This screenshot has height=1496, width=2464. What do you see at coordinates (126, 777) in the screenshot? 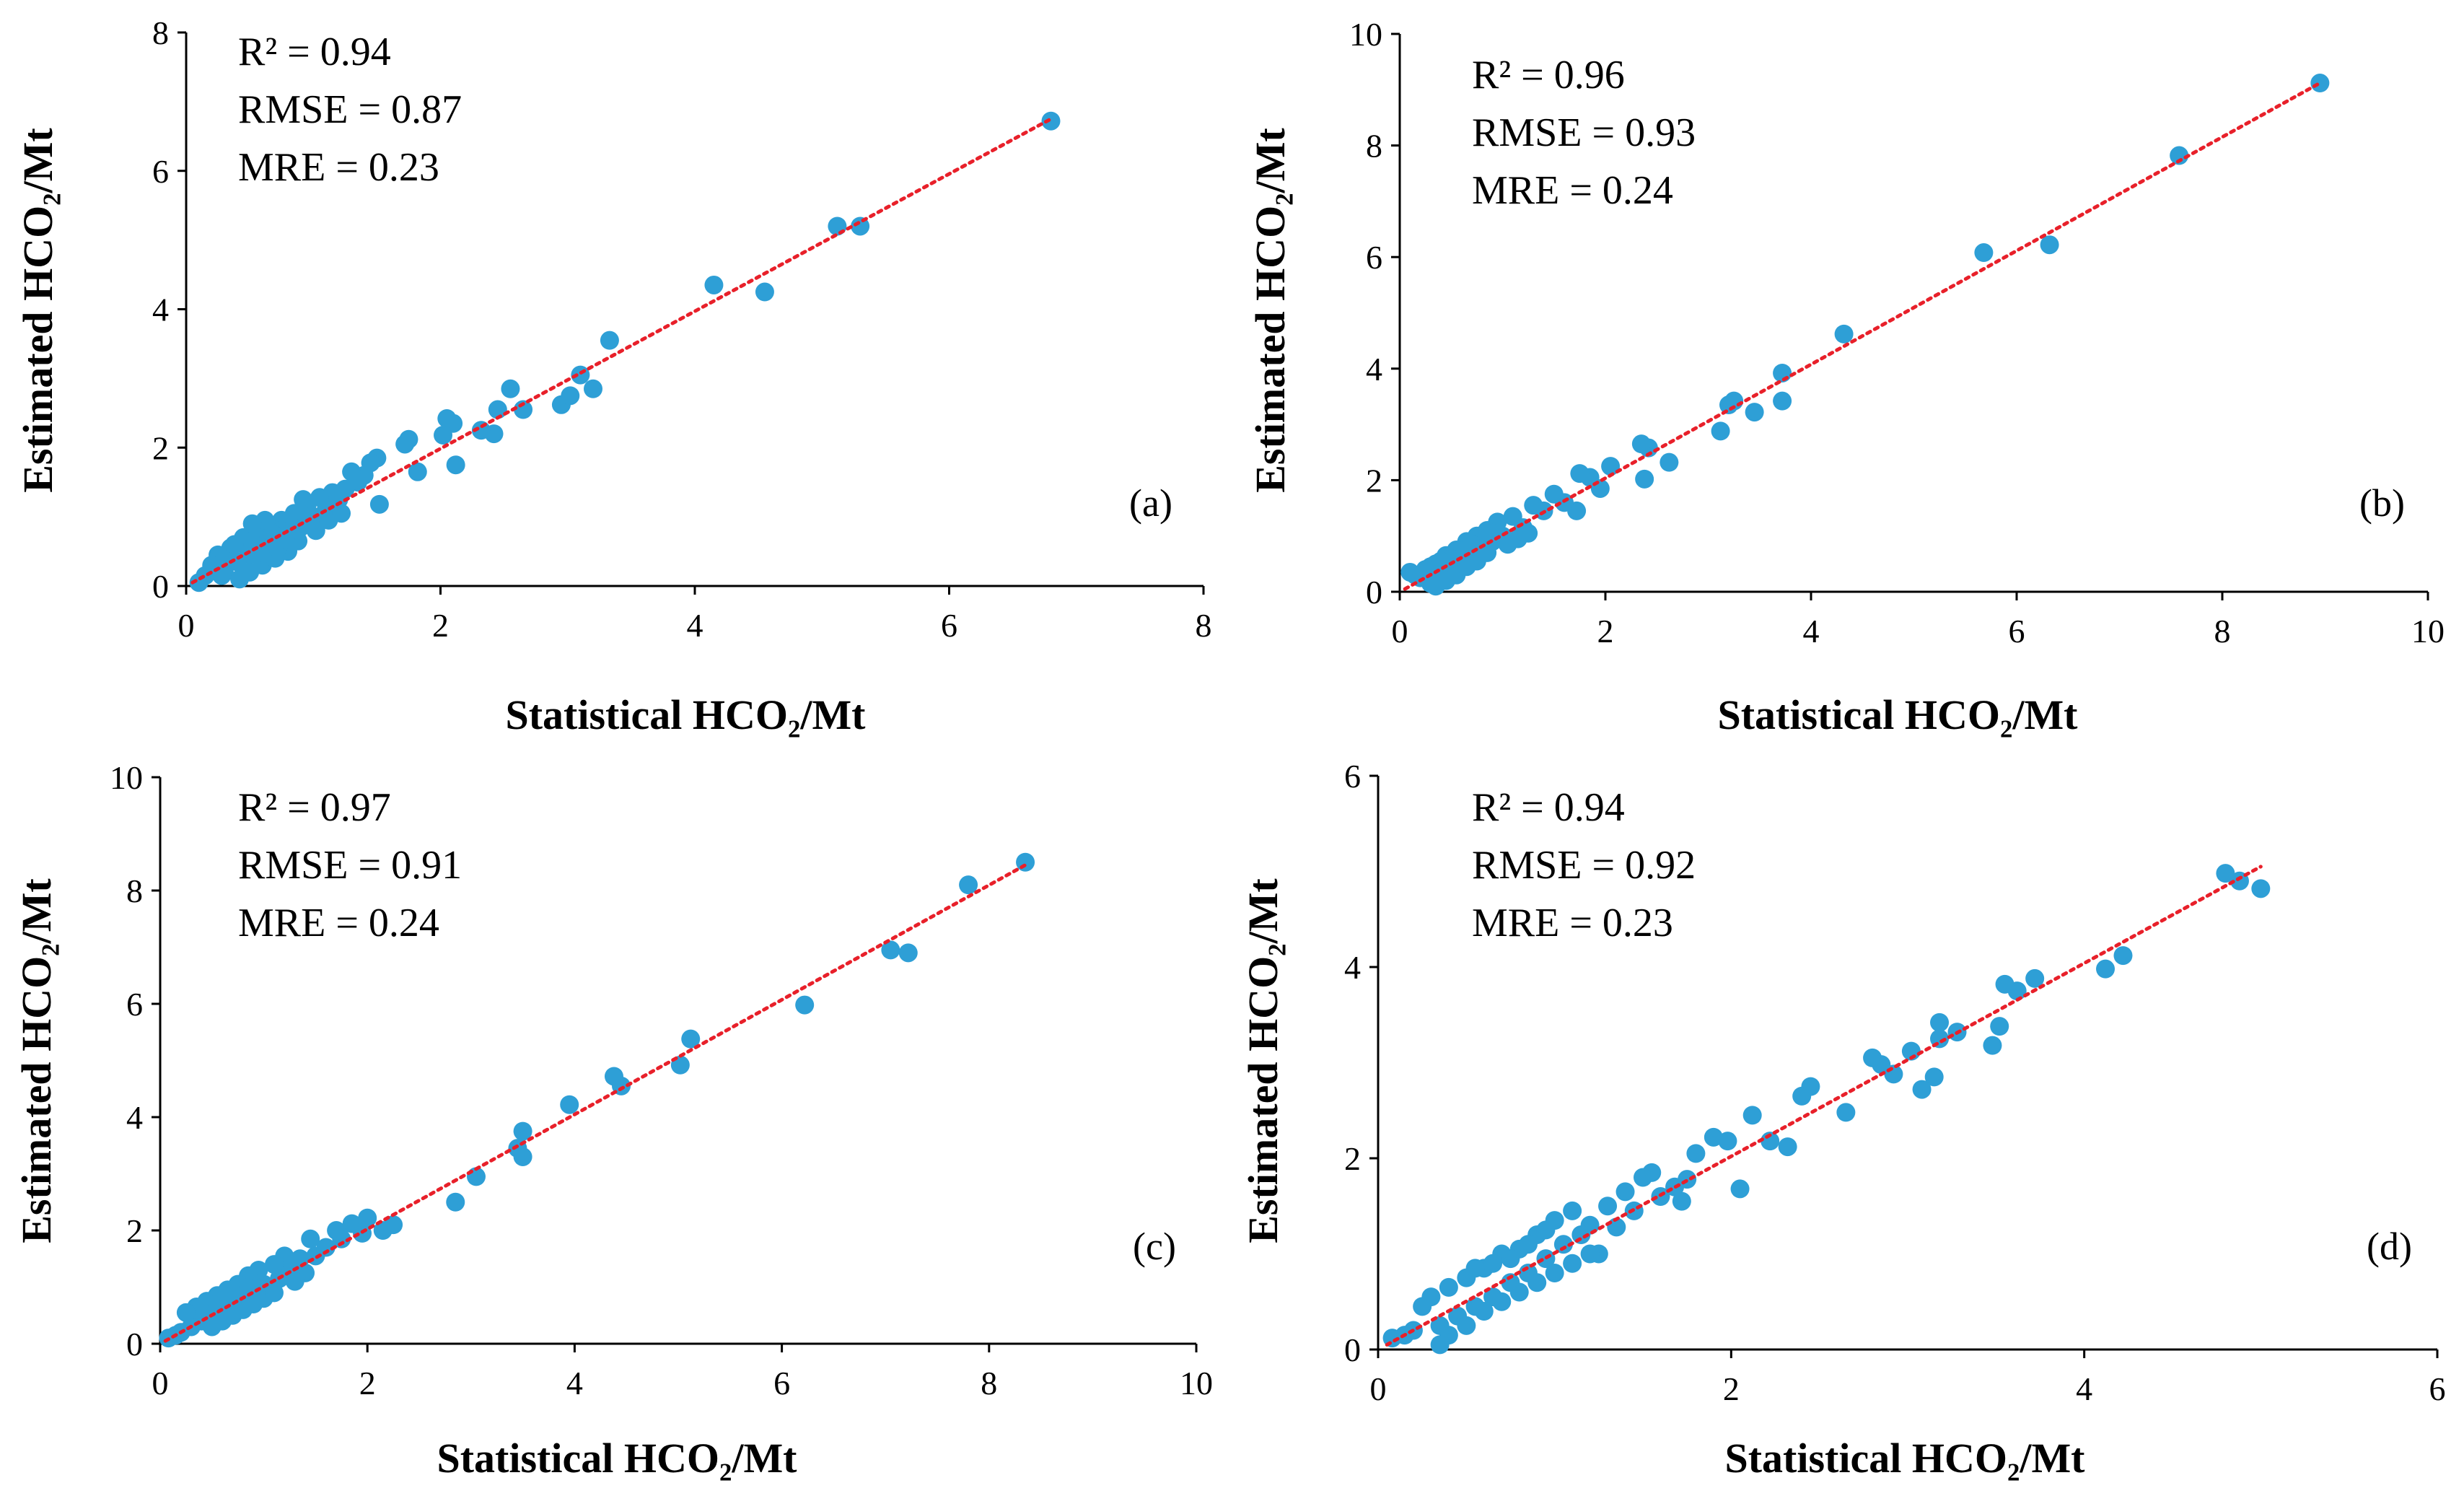
I see `y-tick-label: 10` at bounding box center [126, 777].